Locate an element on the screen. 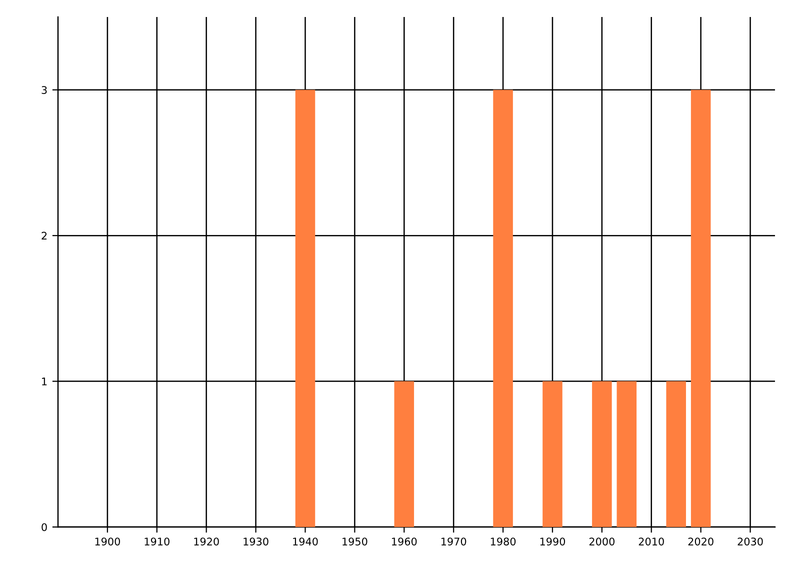 The width and height of the screenshot is (800, 576). x-tick-label: 1980 is located at coordinates (503, 542).